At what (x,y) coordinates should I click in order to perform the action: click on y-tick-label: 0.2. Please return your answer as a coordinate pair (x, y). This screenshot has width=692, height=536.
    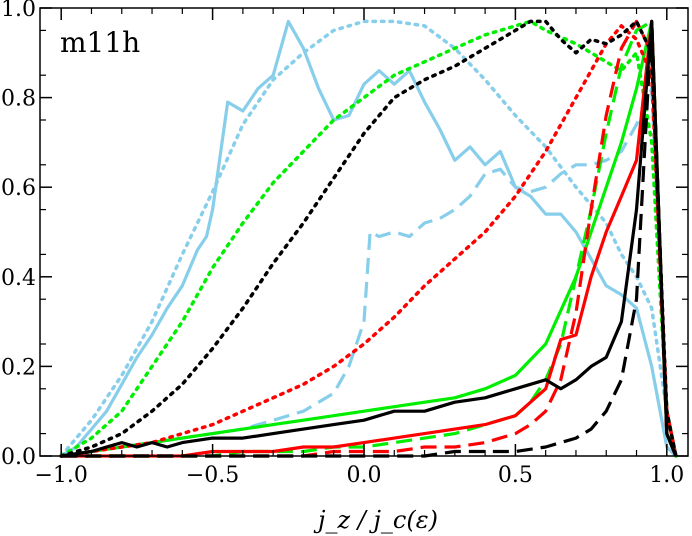
    Looking at the image, I should click on (18, 367).